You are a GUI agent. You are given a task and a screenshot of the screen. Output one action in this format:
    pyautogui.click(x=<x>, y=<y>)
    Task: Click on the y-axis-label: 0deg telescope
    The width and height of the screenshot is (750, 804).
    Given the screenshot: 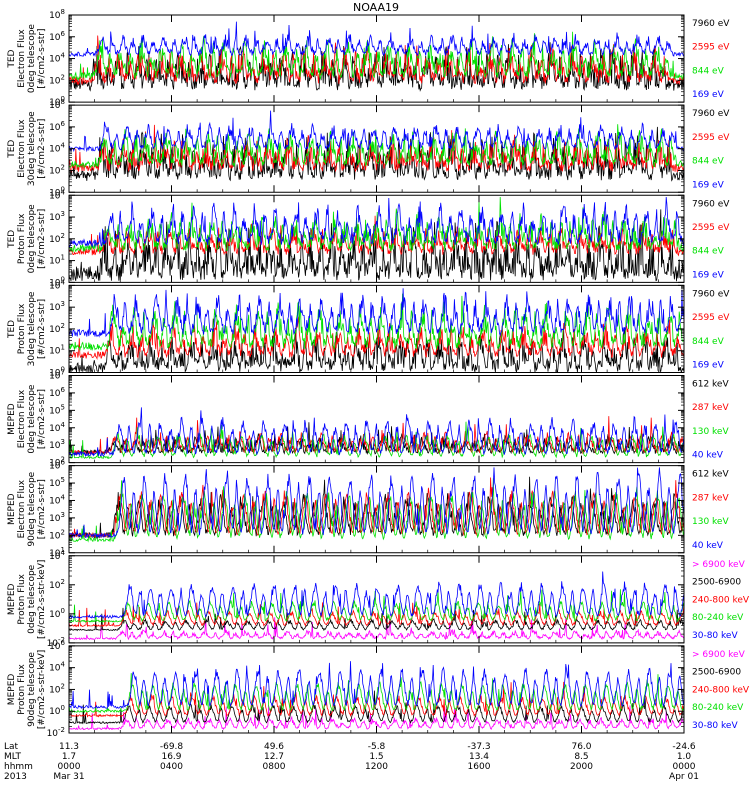 What is the action you would take?
    pyautogui.click(x=32, y=59)
    